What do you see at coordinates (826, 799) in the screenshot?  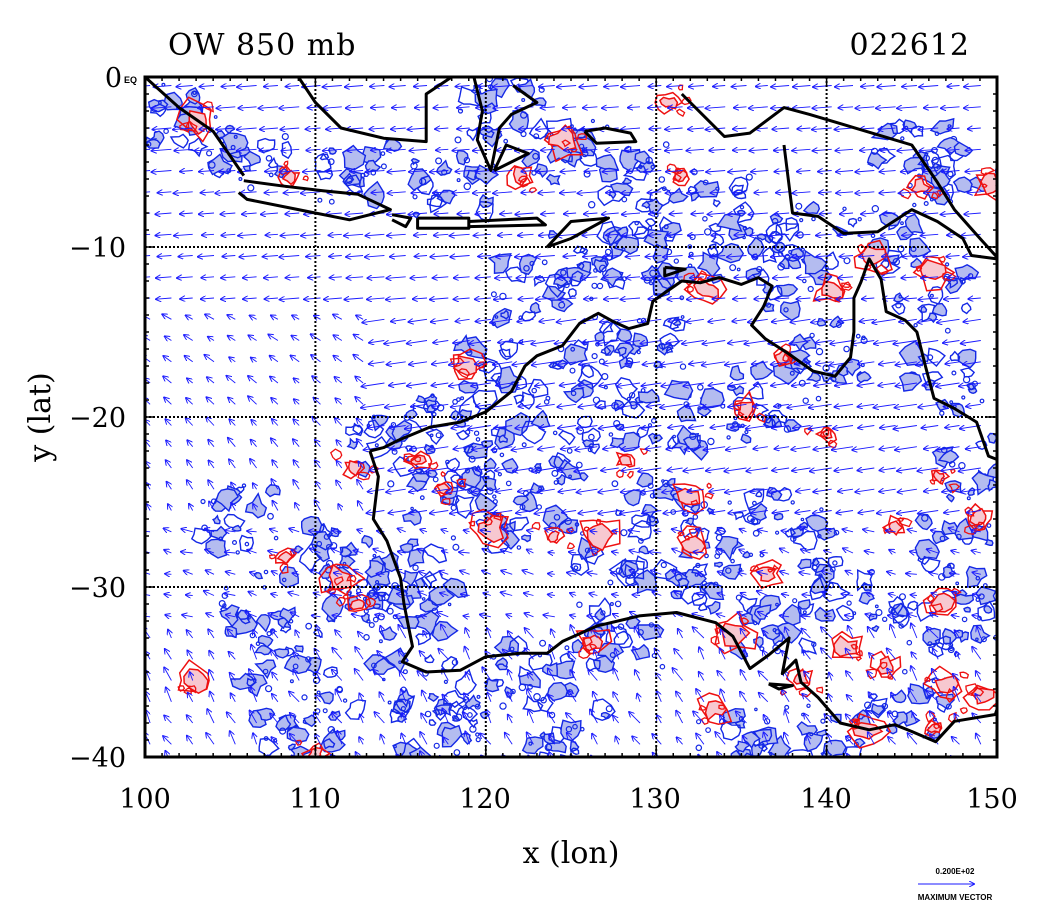 I see `x-tick-label: 140` at bounding box center [826, 799].